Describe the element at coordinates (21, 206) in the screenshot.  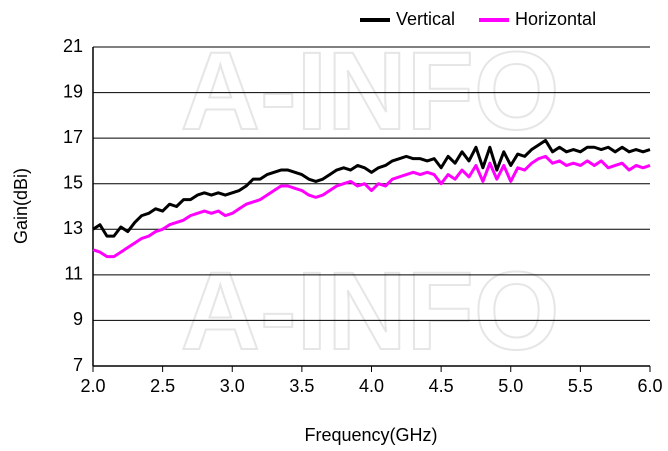
I see `y-axis-label: Gain(dBi)` at that location.